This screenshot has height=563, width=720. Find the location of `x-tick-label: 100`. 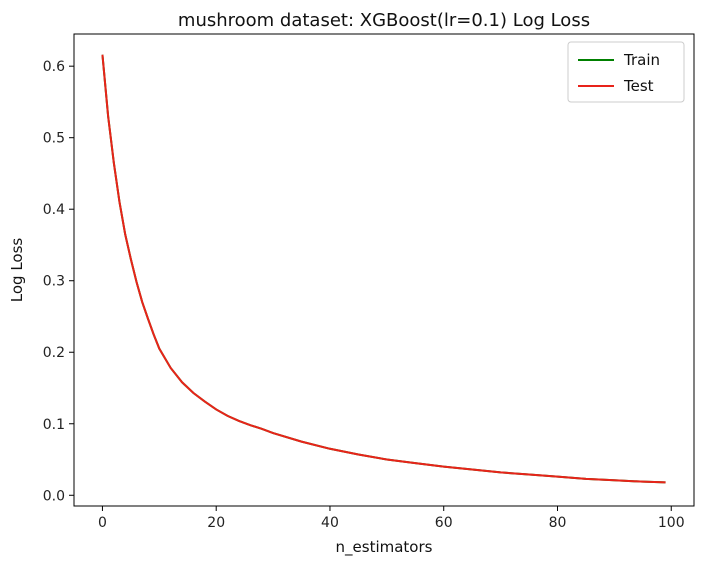

x-tick-label: 100 is located at coordinates (671, 523).